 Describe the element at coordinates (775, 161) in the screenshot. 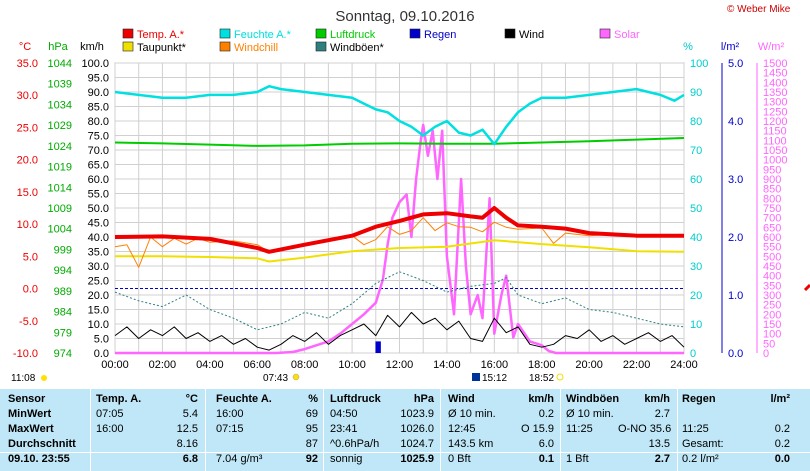

I see `solar-tick: 1000` at that location.